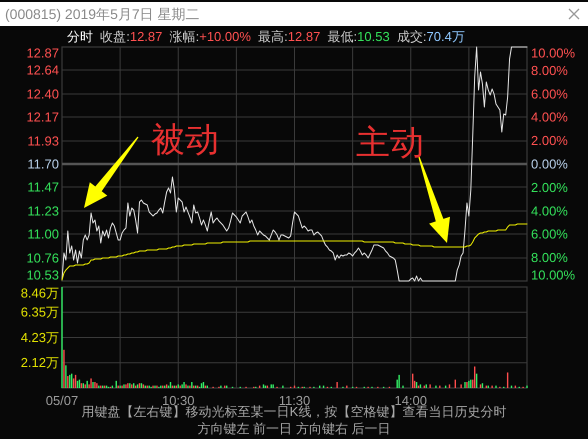 The width and height of the screenshot is (588, 439). What do you see at coordinates (39, 362) in the screenshot?
I see `y-tick-label: 2.12万` at bounding box center [39, 362].